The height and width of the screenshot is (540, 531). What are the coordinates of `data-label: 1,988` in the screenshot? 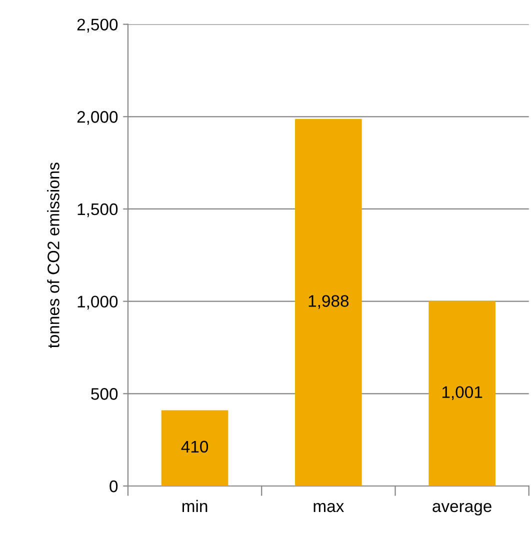 It's located at (328, 302).